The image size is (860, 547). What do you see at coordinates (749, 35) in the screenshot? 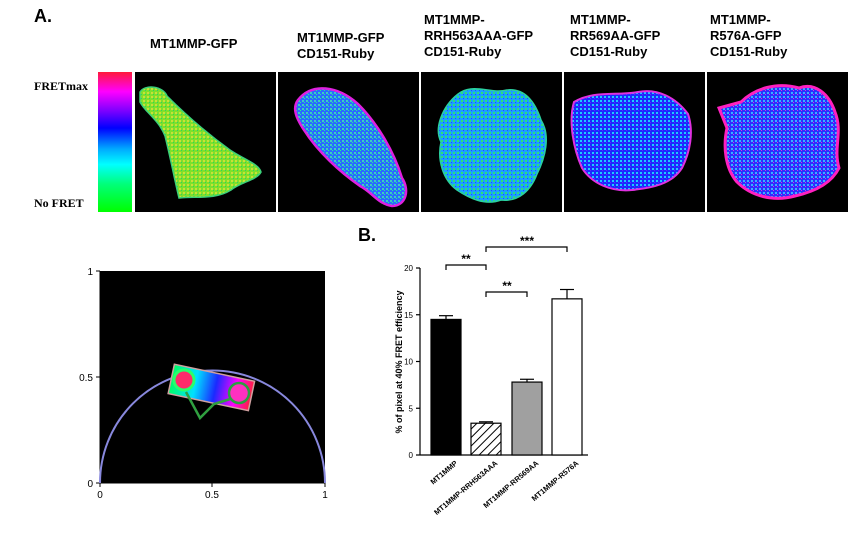
I see `condition-label-5: MT1MMP- R576A-GFP CD151-Ruby` at bounding box center [749, 35].